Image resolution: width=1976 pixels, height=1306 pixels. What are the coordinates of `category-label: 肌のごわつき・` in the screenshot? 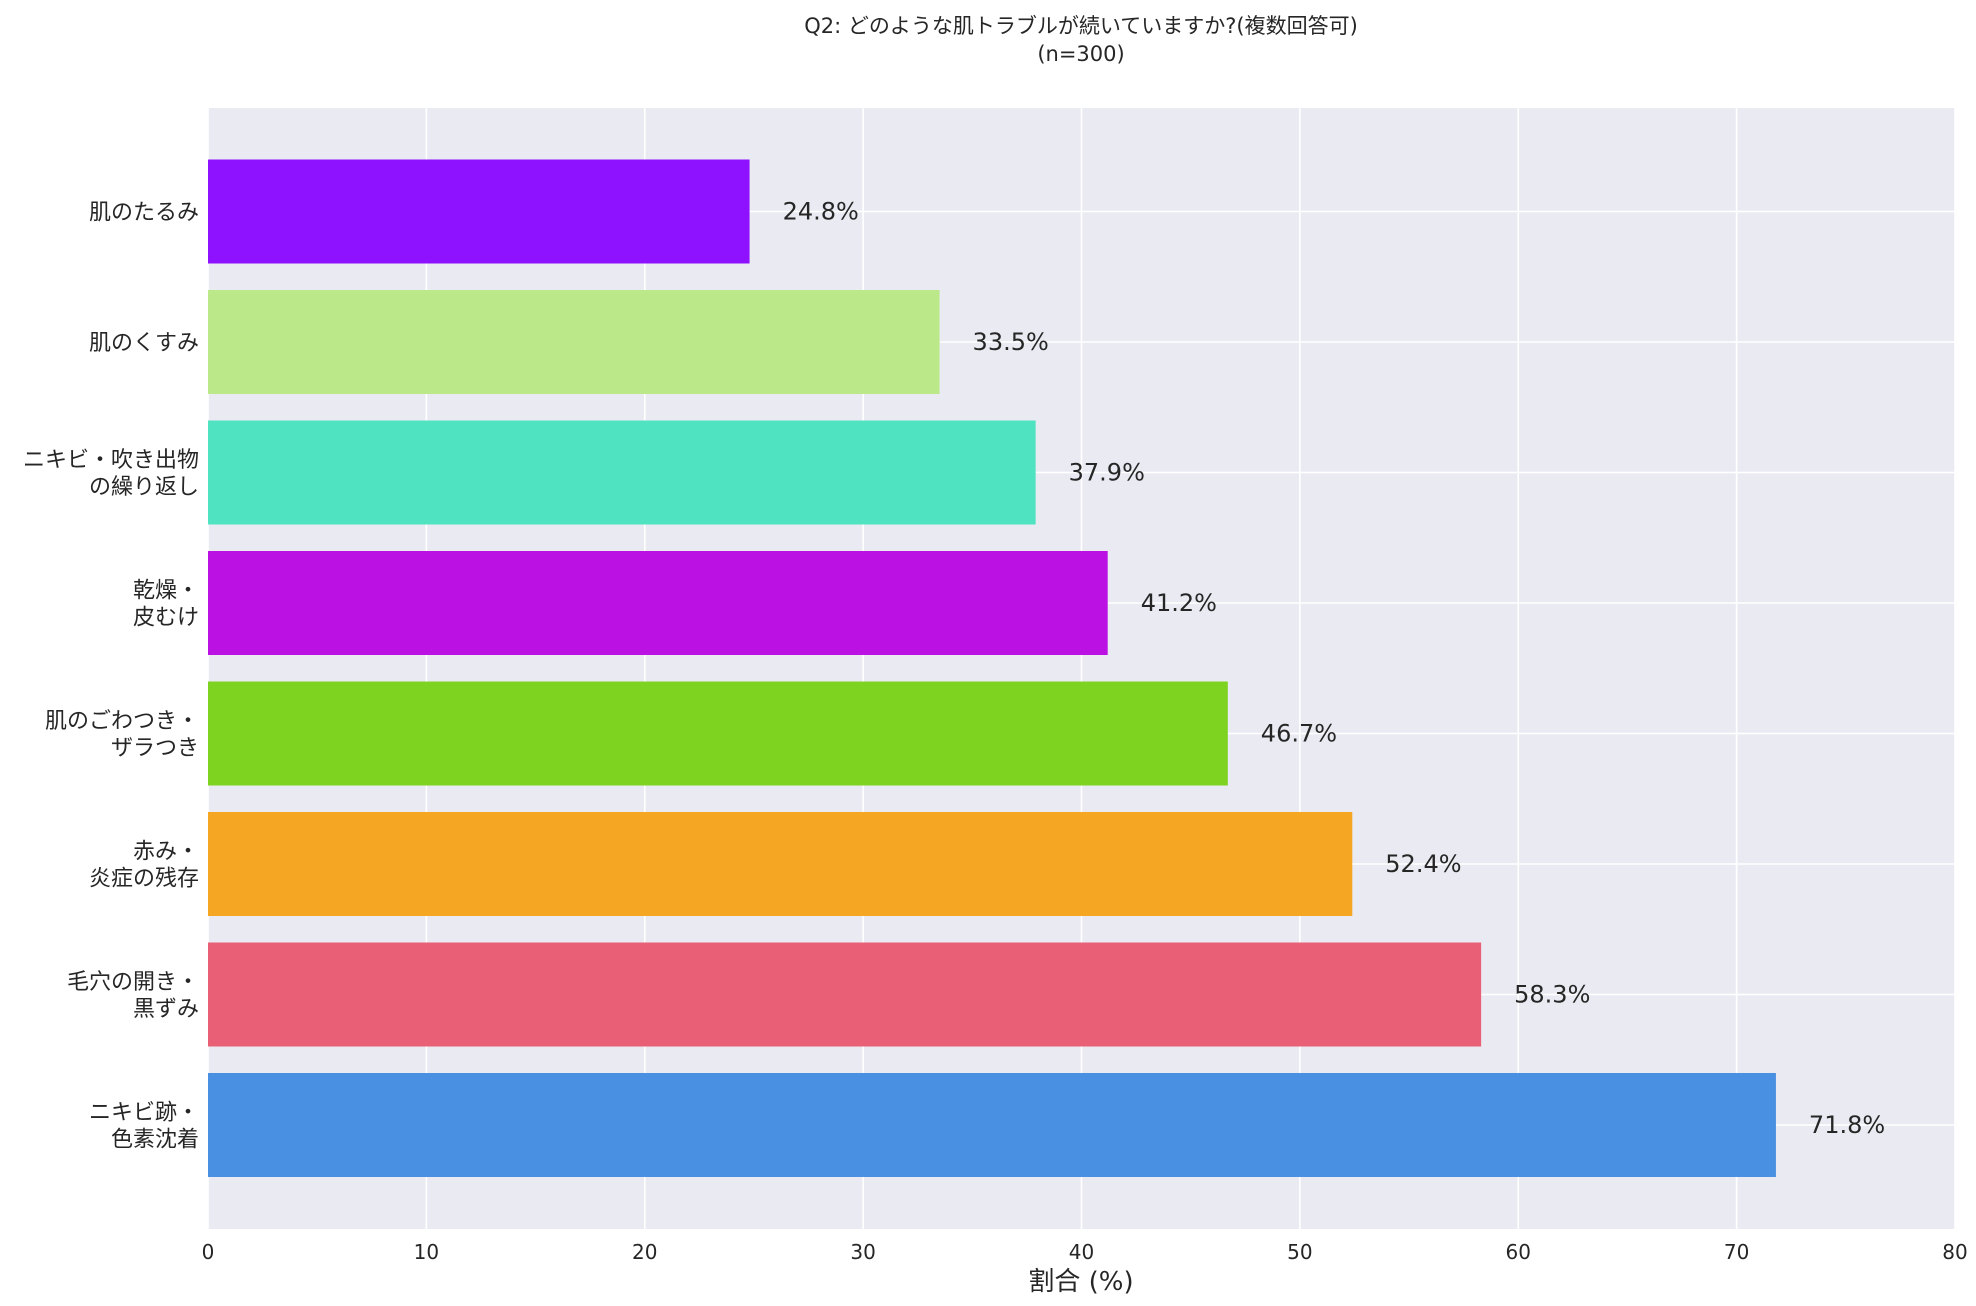 It's located at (122, 721).